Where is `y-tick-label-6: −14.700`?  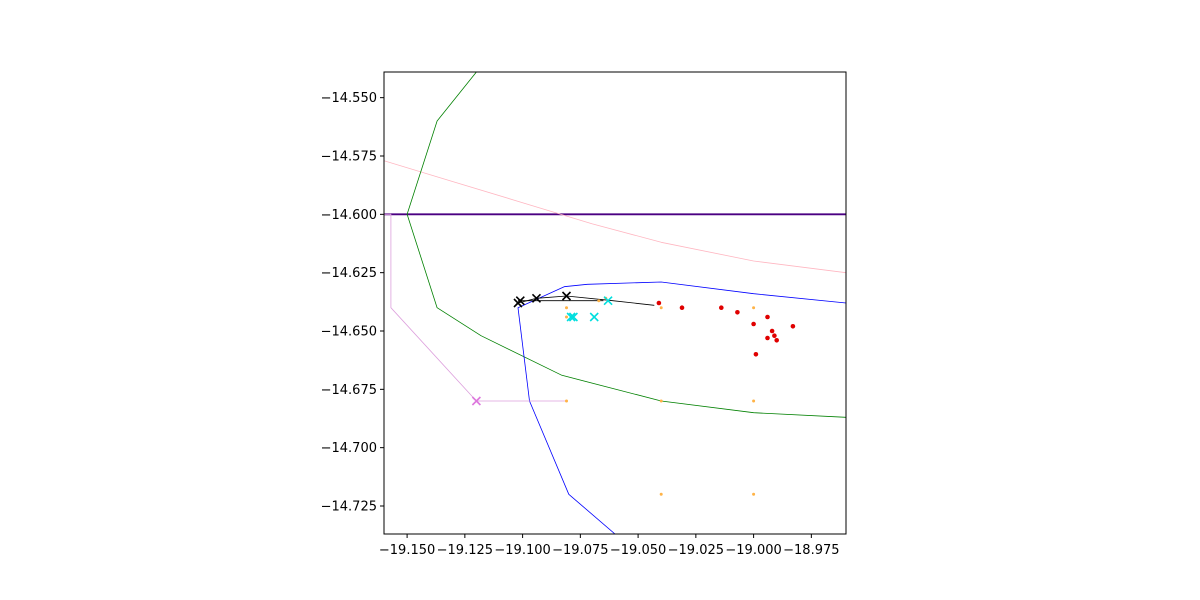
y-tick-label-6: −14.700 is located at coordinates (349, 448).